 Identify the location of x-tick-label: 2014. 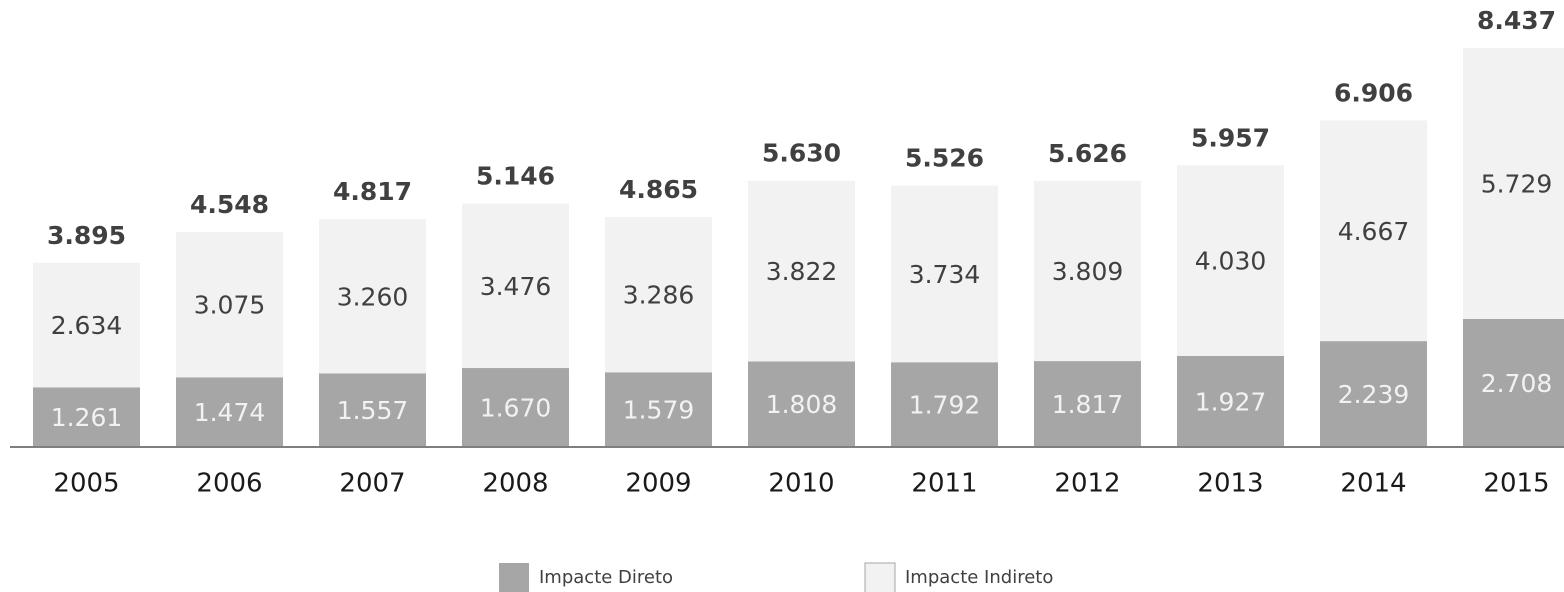
(1373, 484).